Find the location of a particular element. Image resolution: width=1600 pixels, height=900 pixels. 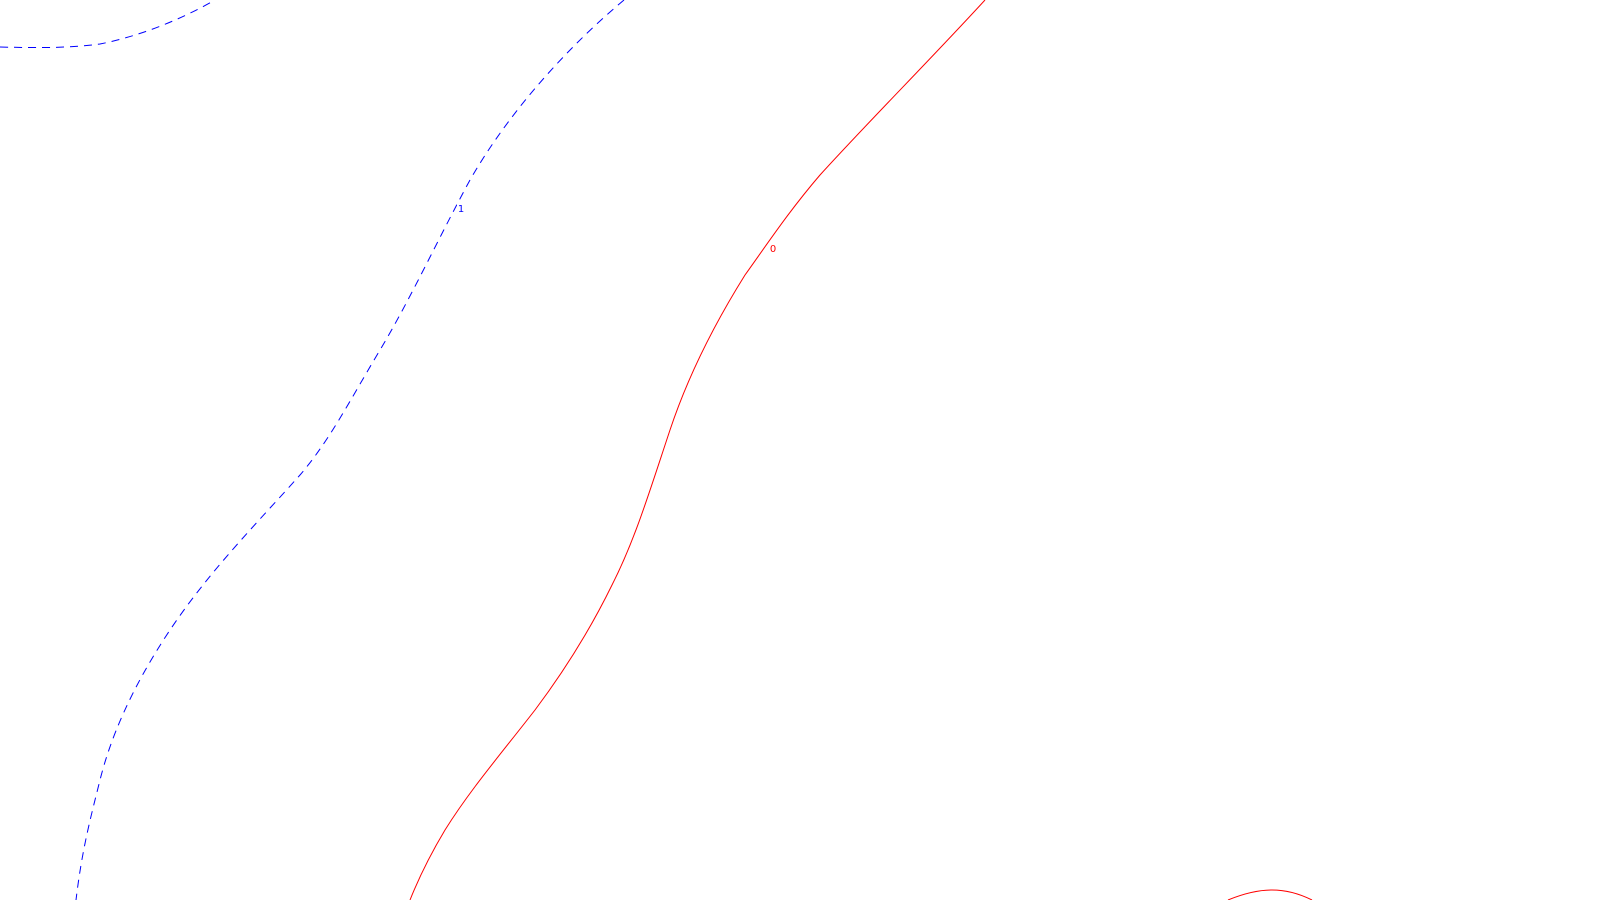

contour-label-1: 1 is located at coordinates (461, 209).